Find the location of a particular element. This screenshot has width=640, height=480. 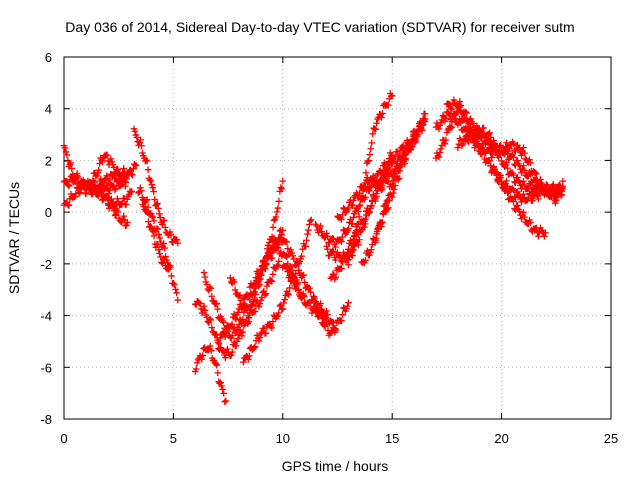

y-tick-label: 6 is located at coordinates (48, 57).